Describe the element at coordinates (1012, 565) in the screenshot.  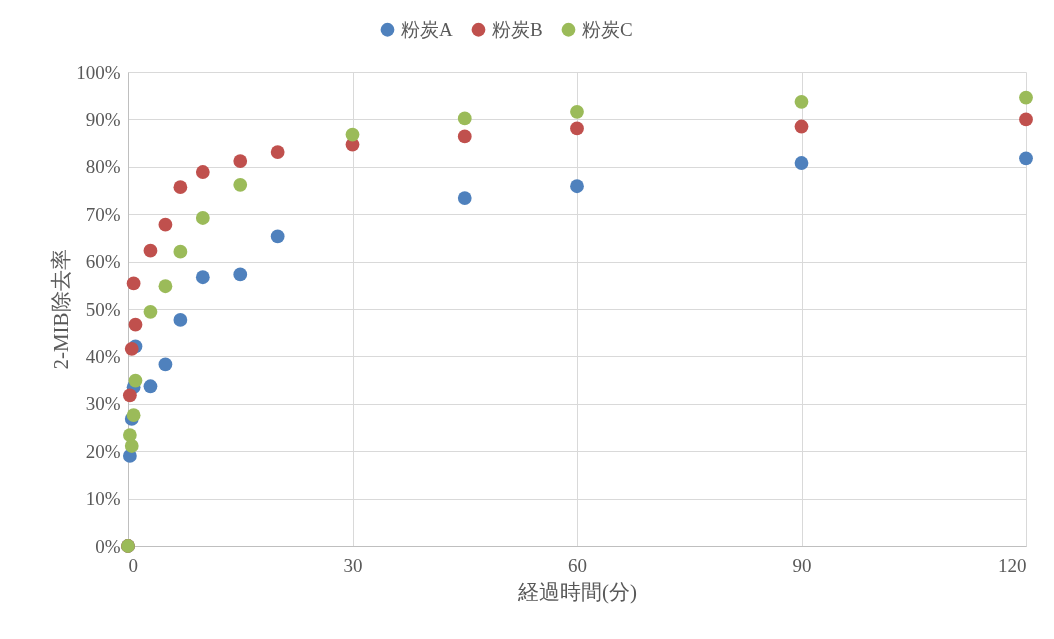
I see `x-tick-label: 120` at that location.